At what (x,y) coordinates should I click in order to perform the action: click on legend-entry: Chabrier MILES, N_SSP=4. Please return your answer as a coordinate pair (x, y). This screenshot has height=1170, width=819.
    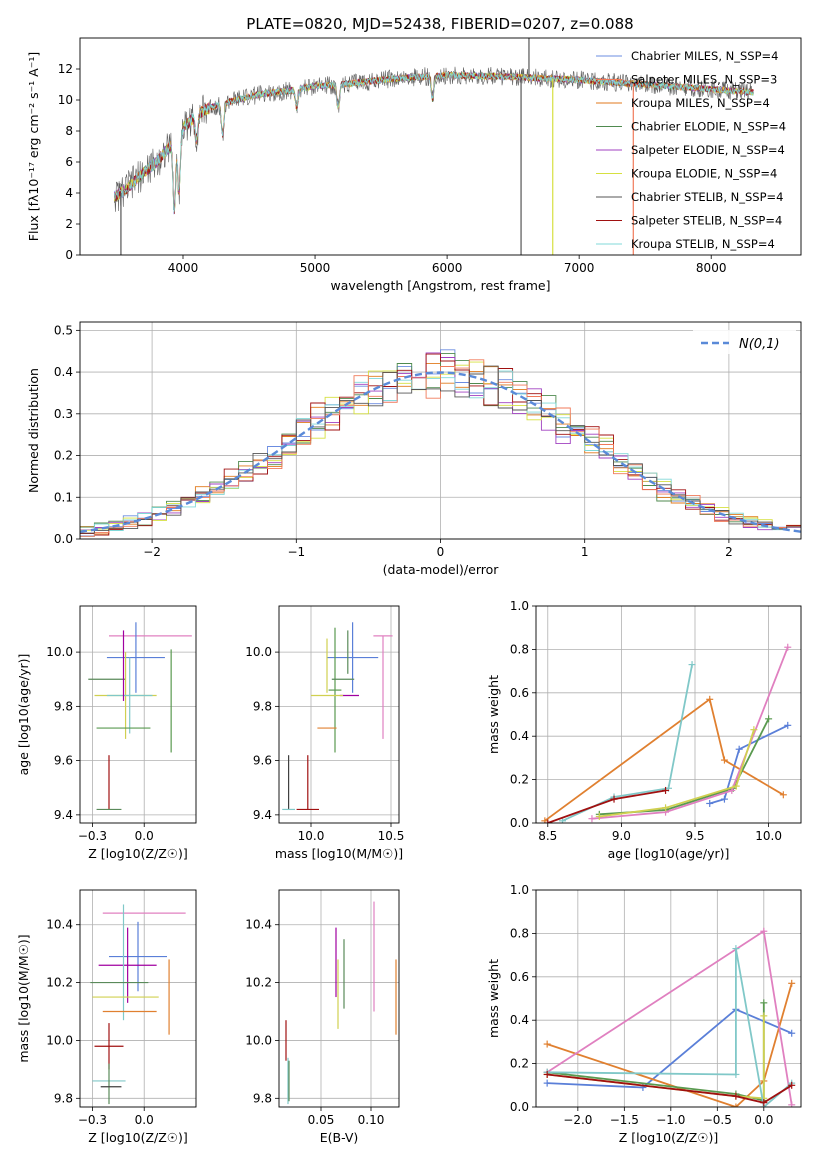
    Looking at the image, I should click on (704, 56).